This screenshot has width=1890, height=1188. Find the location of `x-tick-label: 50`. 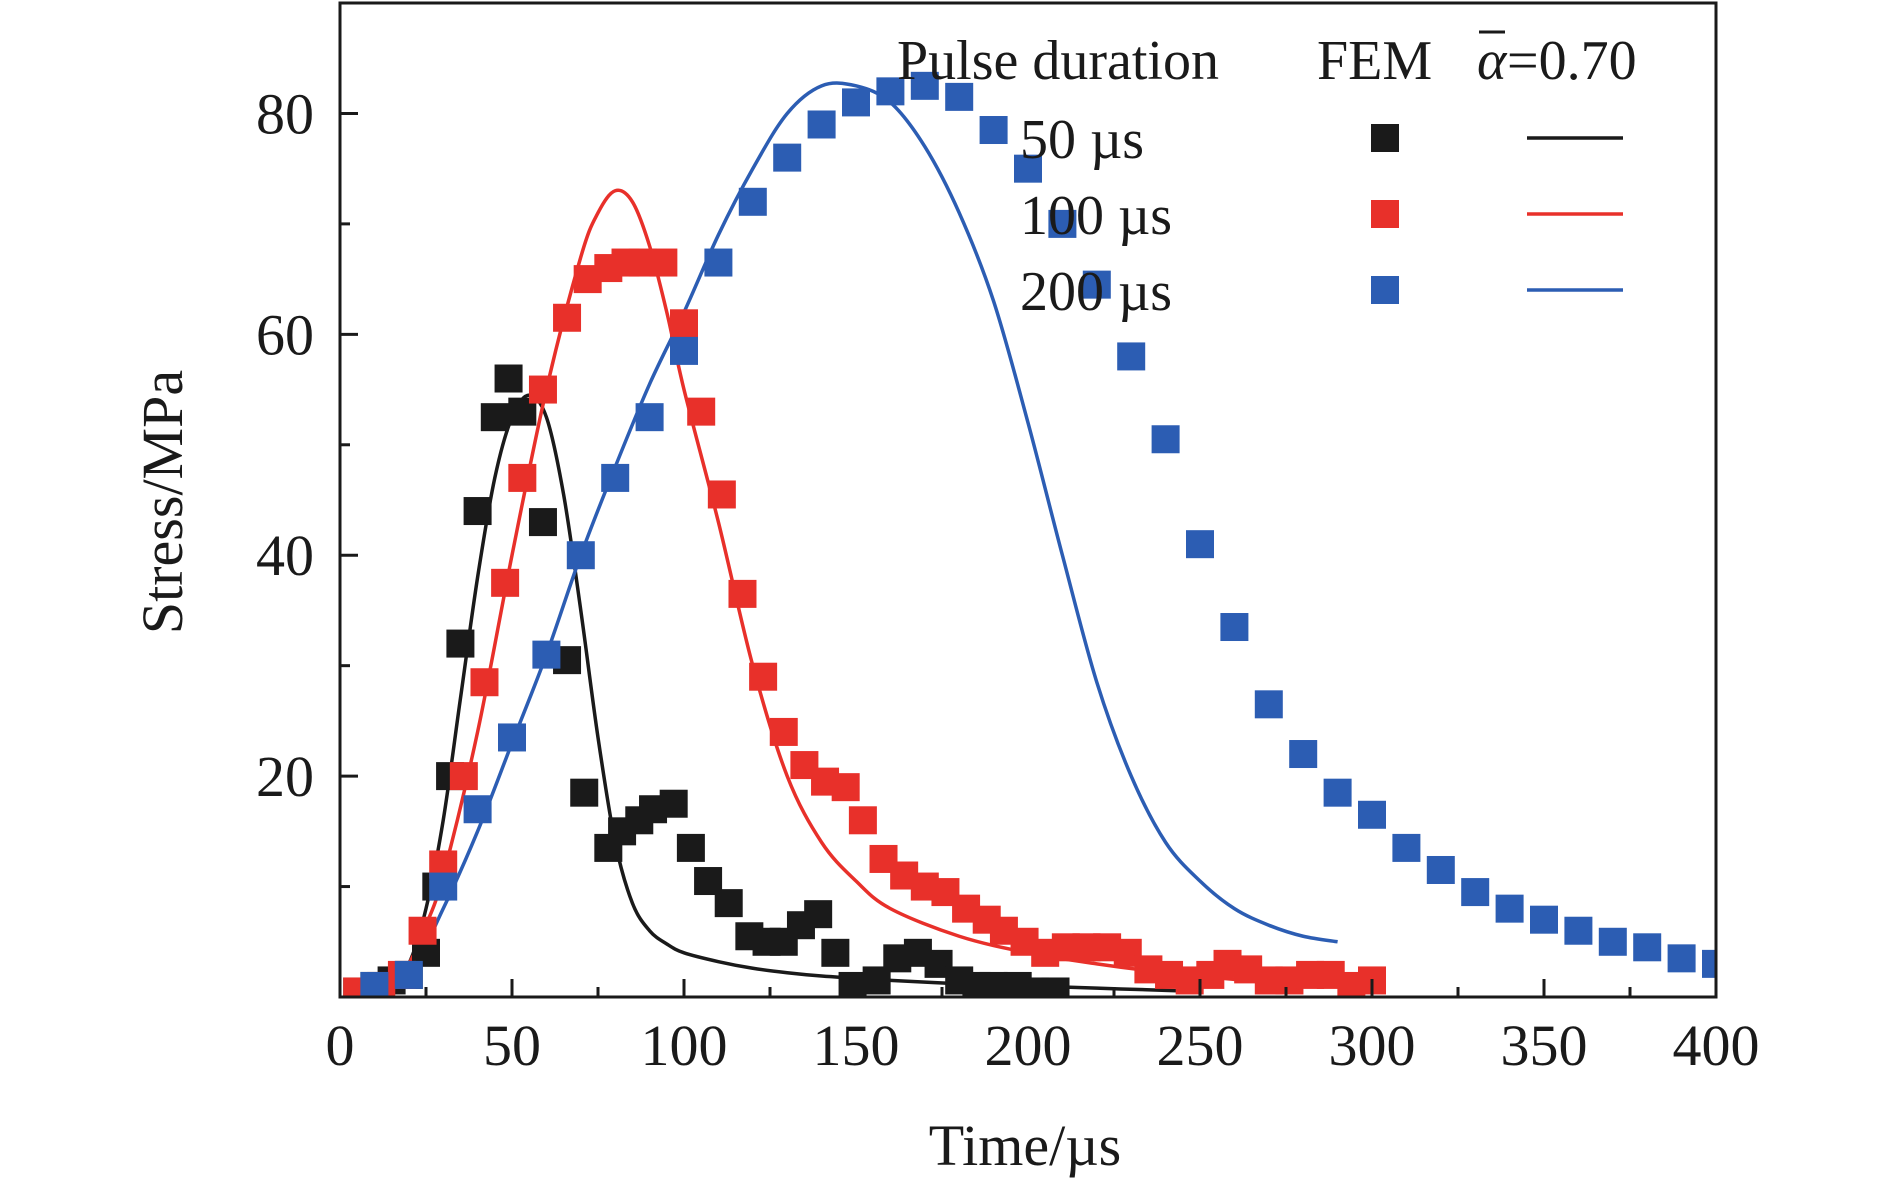

x-tick-label: 50 is located at coordinates (512, 1045).